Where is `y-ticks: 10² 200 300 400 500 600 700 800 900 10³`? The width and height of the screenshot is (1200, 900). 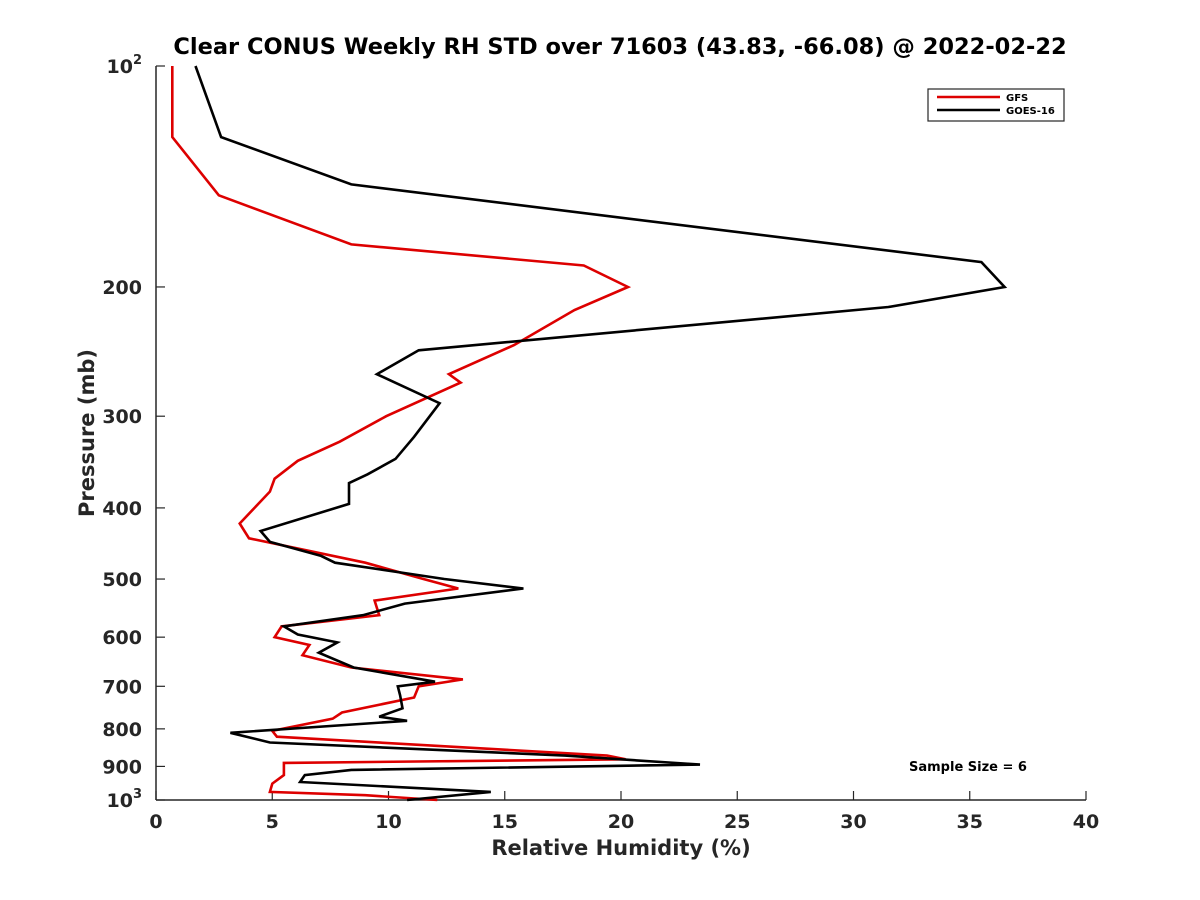
y-ticks: 10² 200 300 400 500 600 700 800 900 10³ is located at coordinates (133, 432).